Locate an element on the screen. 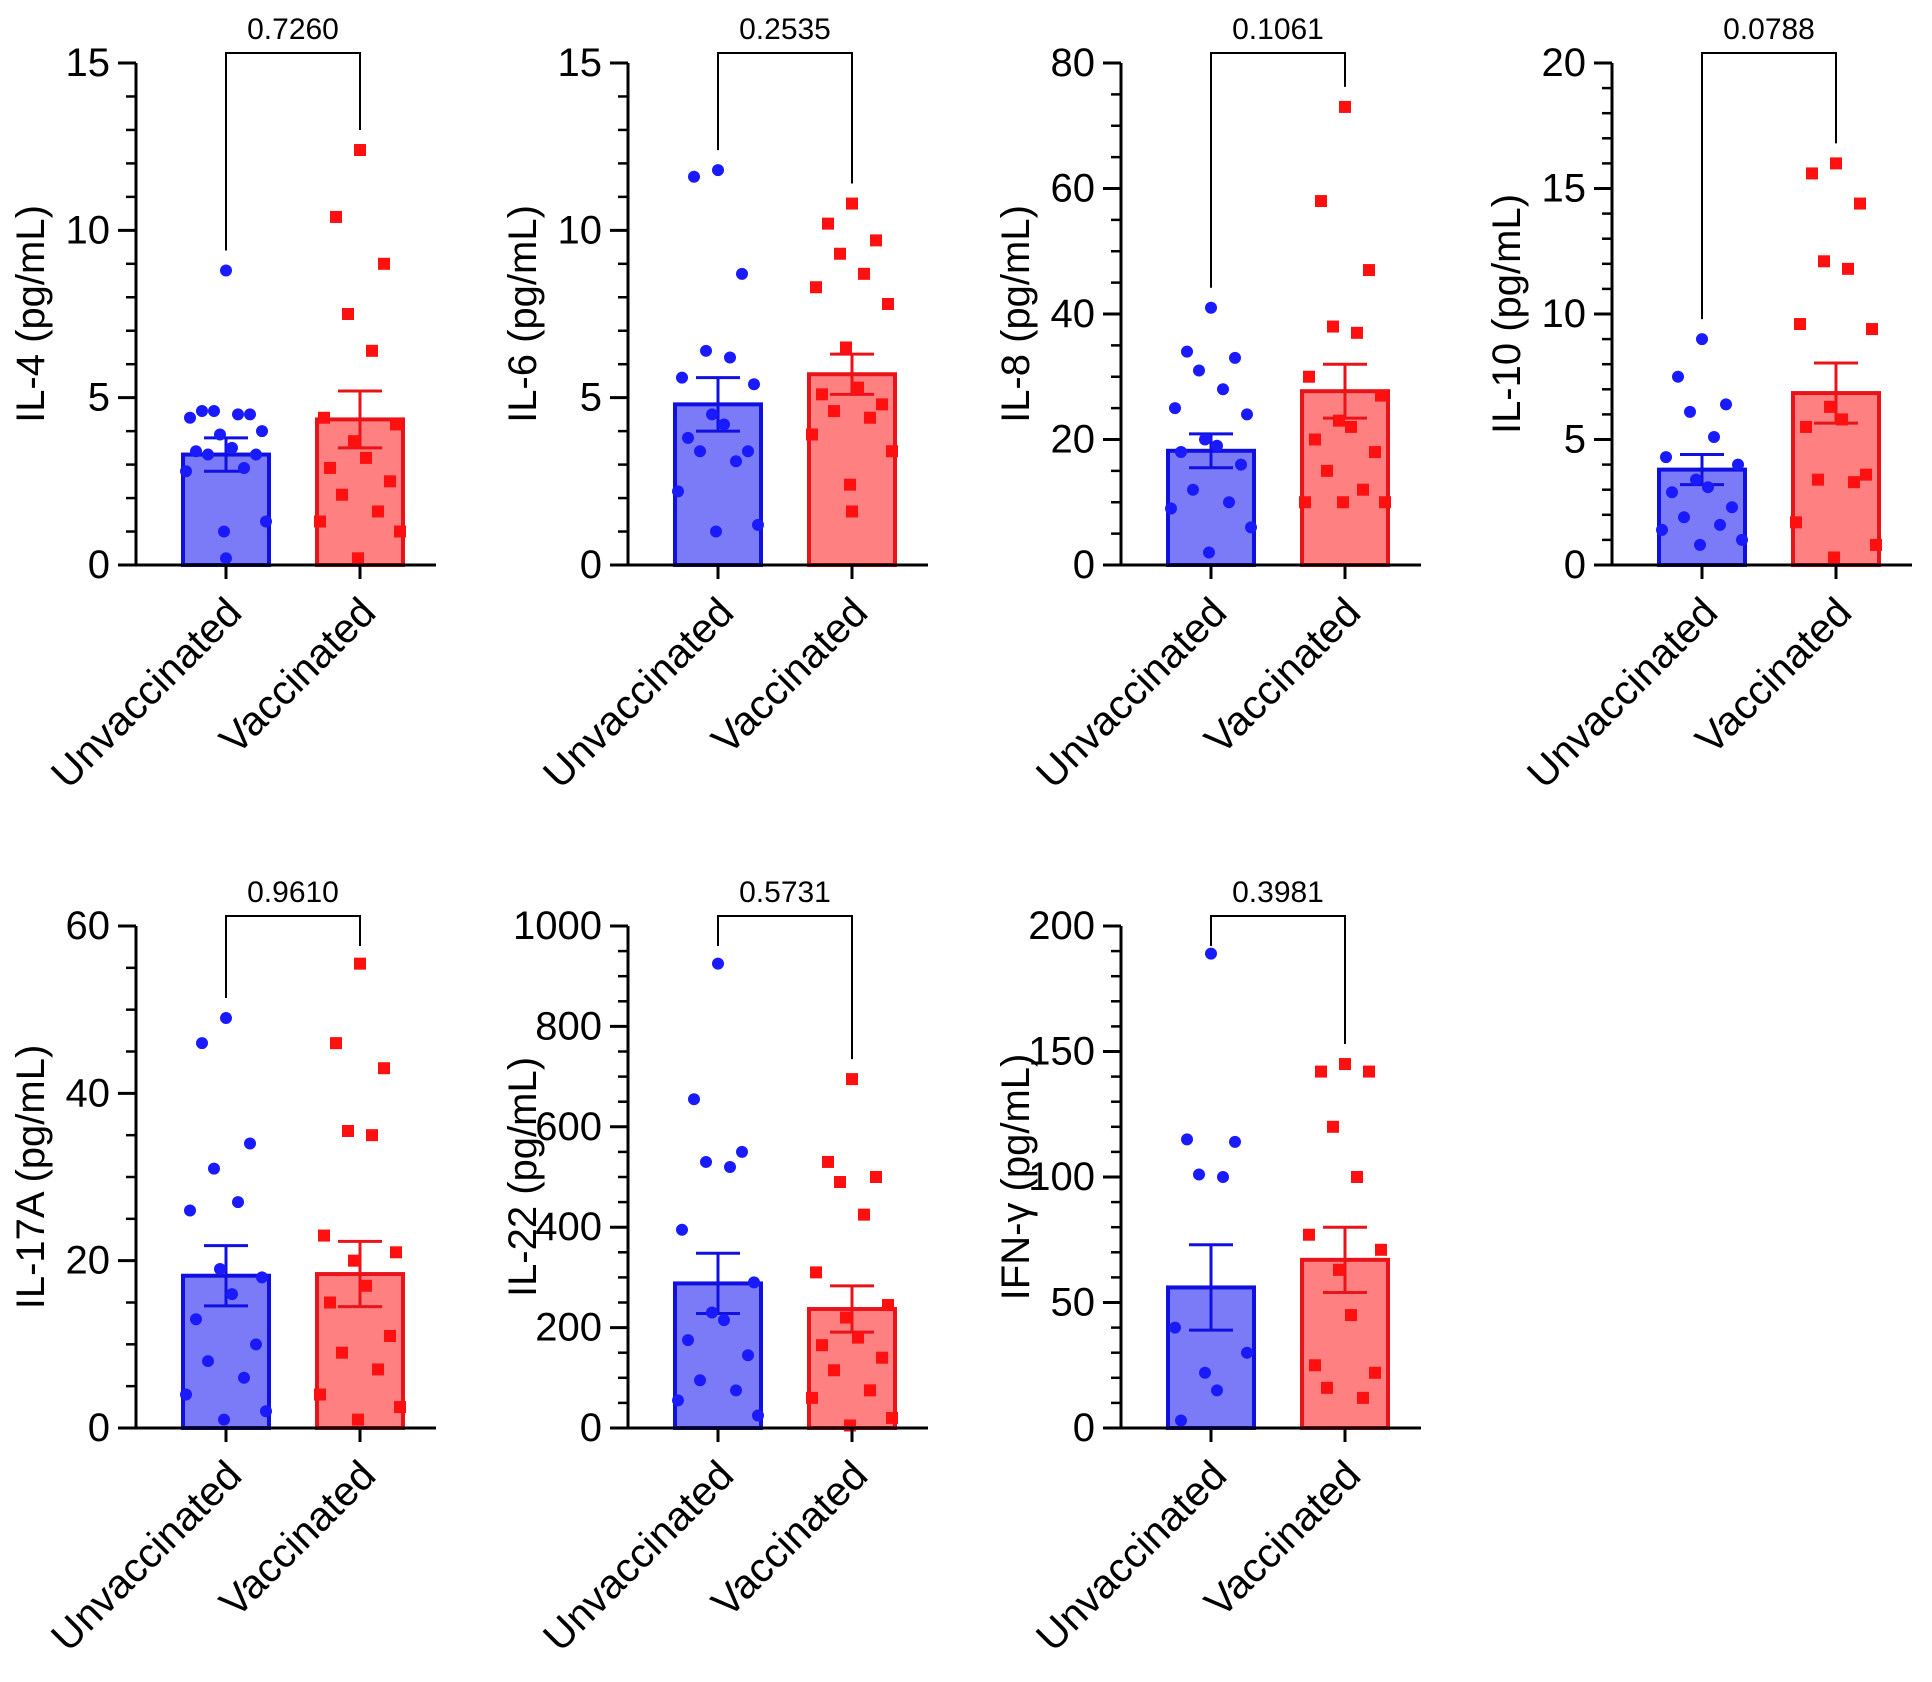 The width and height of the screenshot is (1932, 1682). y-tick-label: 50 is located at coordinates (1073, 1303).